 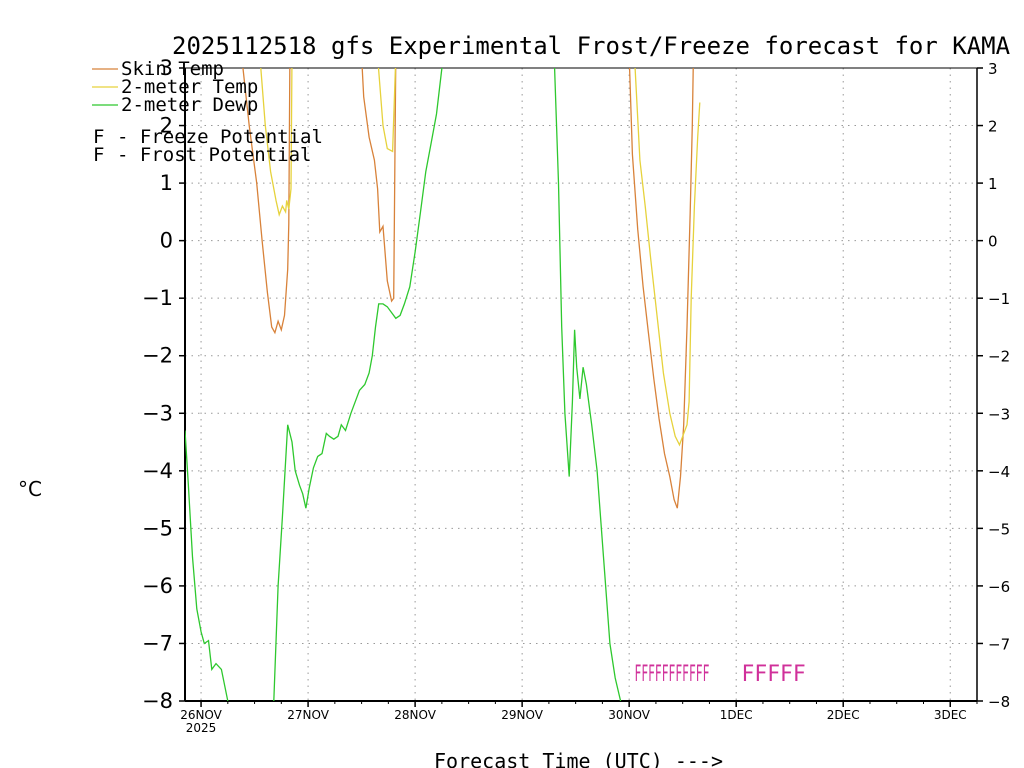 I want to click on legend-2m-dewp-label: 2-meter Dewp, so click(x=189, y=105).